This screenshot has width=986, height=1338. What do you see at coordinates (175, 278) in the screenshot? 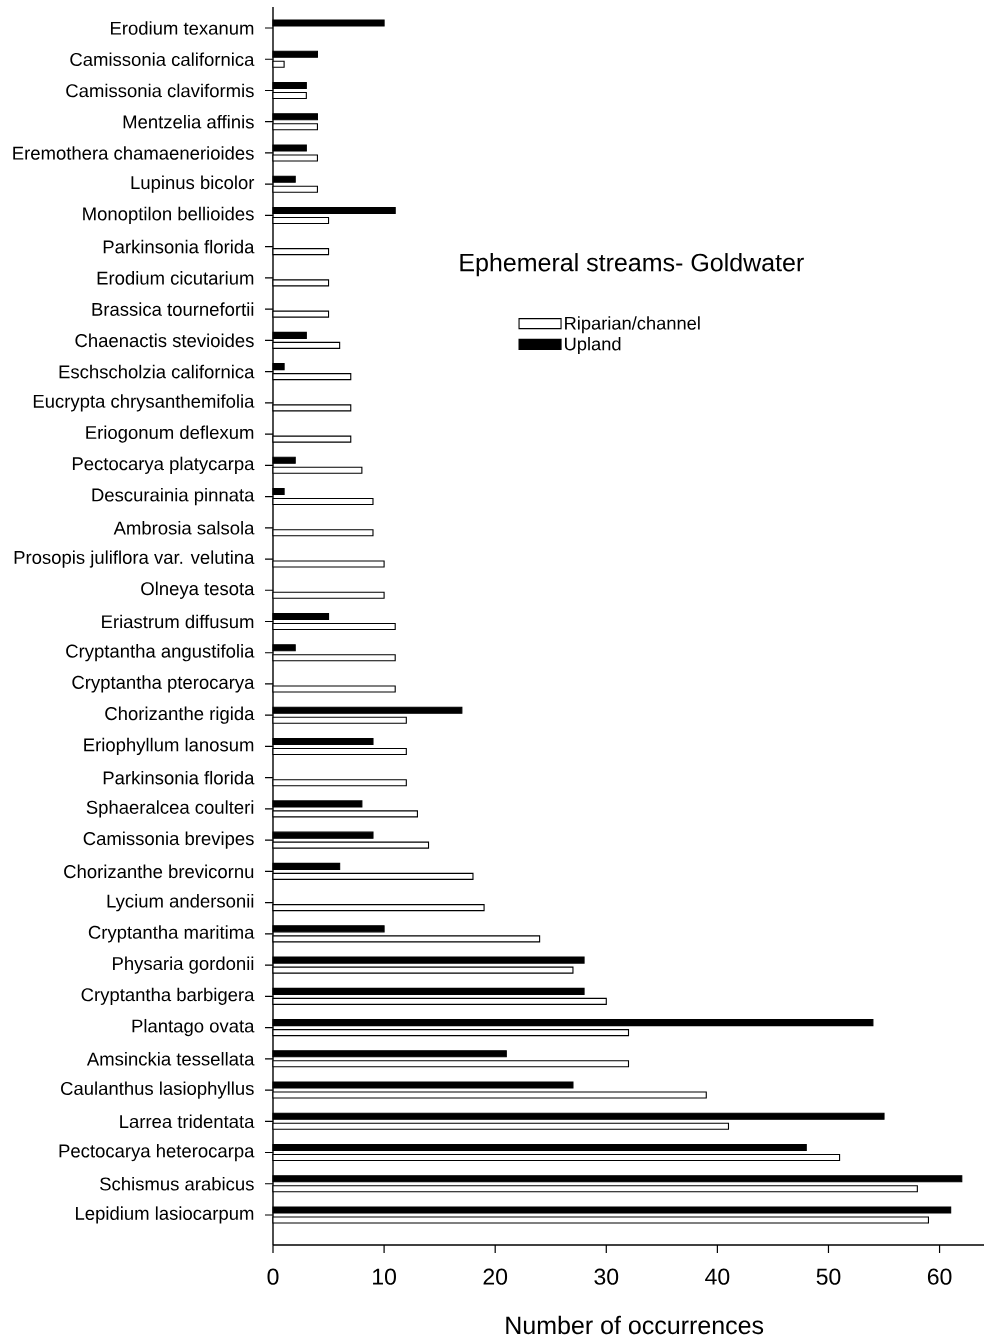
I see `y-tick-label: Erodium cicutarium` at bounding box center [175, 278].